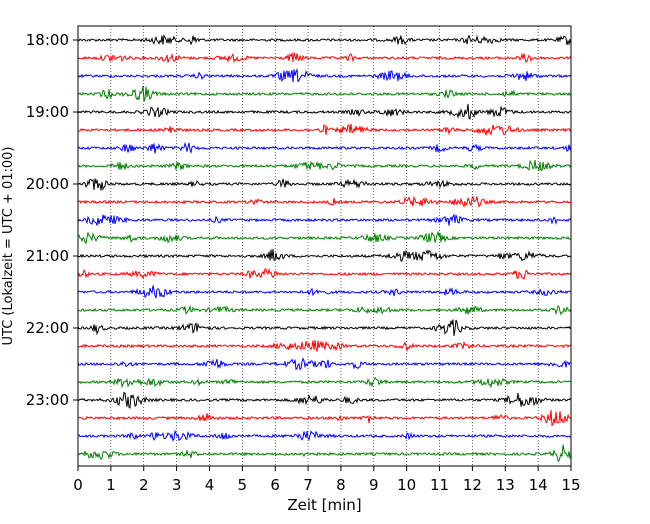 The height and width of the screenshot is (524, 650). Describe the element at coordinates (78, 485) in the screenshot. I see `x-tick-label: 0` at that location.